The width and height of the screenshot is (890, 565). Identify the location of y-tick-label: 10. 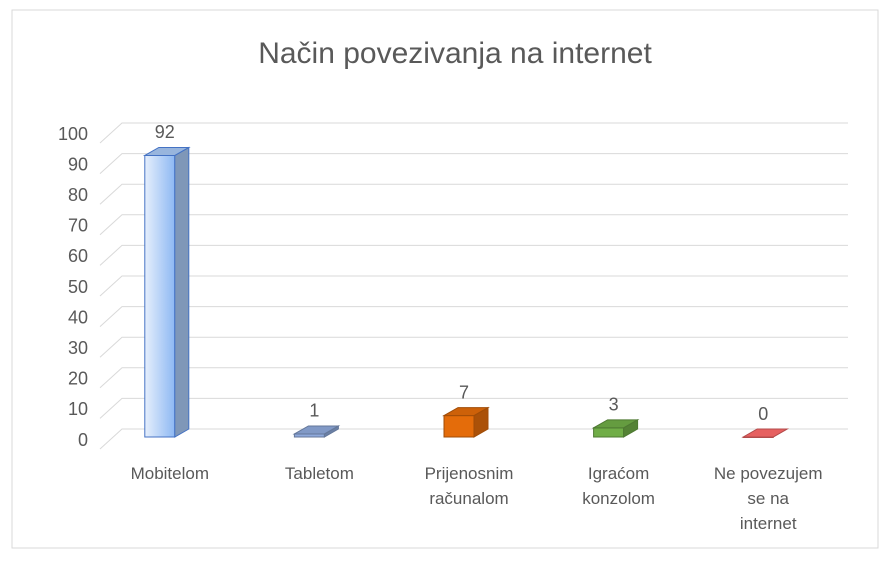
(78, 409).